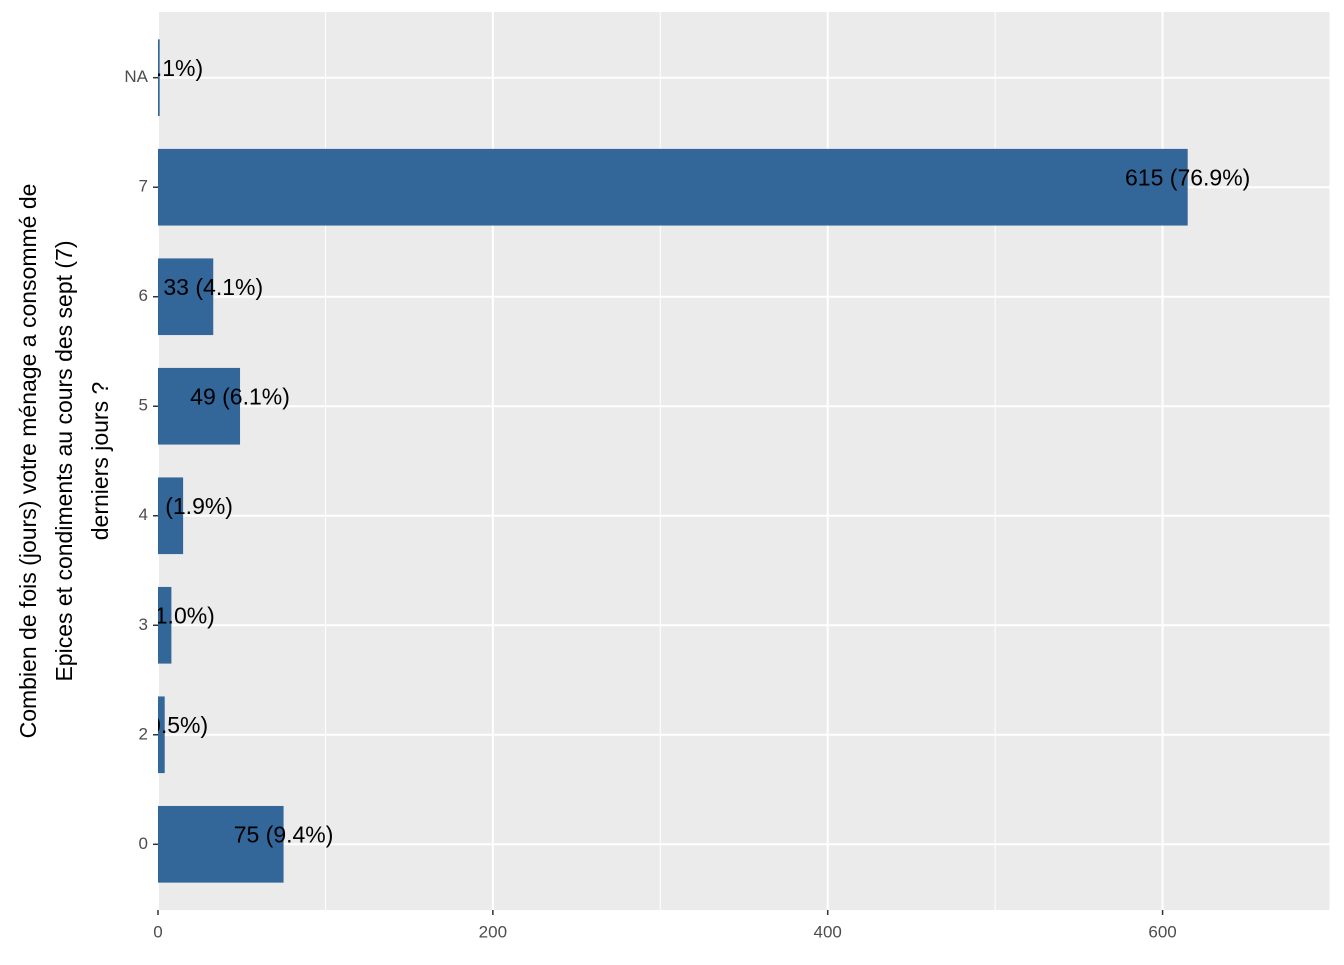  I want to click on value-label: 8 (1.0%), so click(171, 615).